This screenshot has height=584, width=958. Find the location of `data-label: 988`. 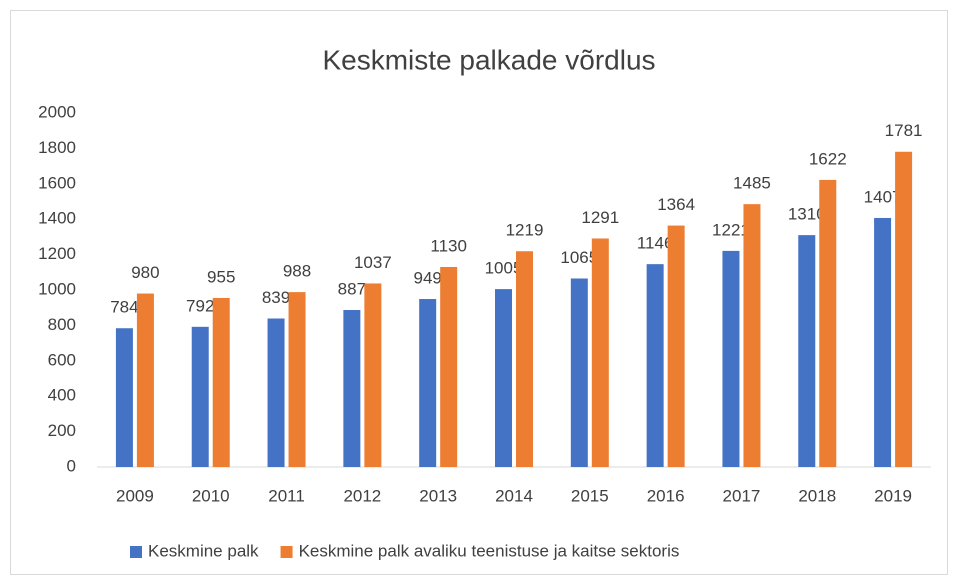

data-label: 988 is located at coordinates (297, 271).